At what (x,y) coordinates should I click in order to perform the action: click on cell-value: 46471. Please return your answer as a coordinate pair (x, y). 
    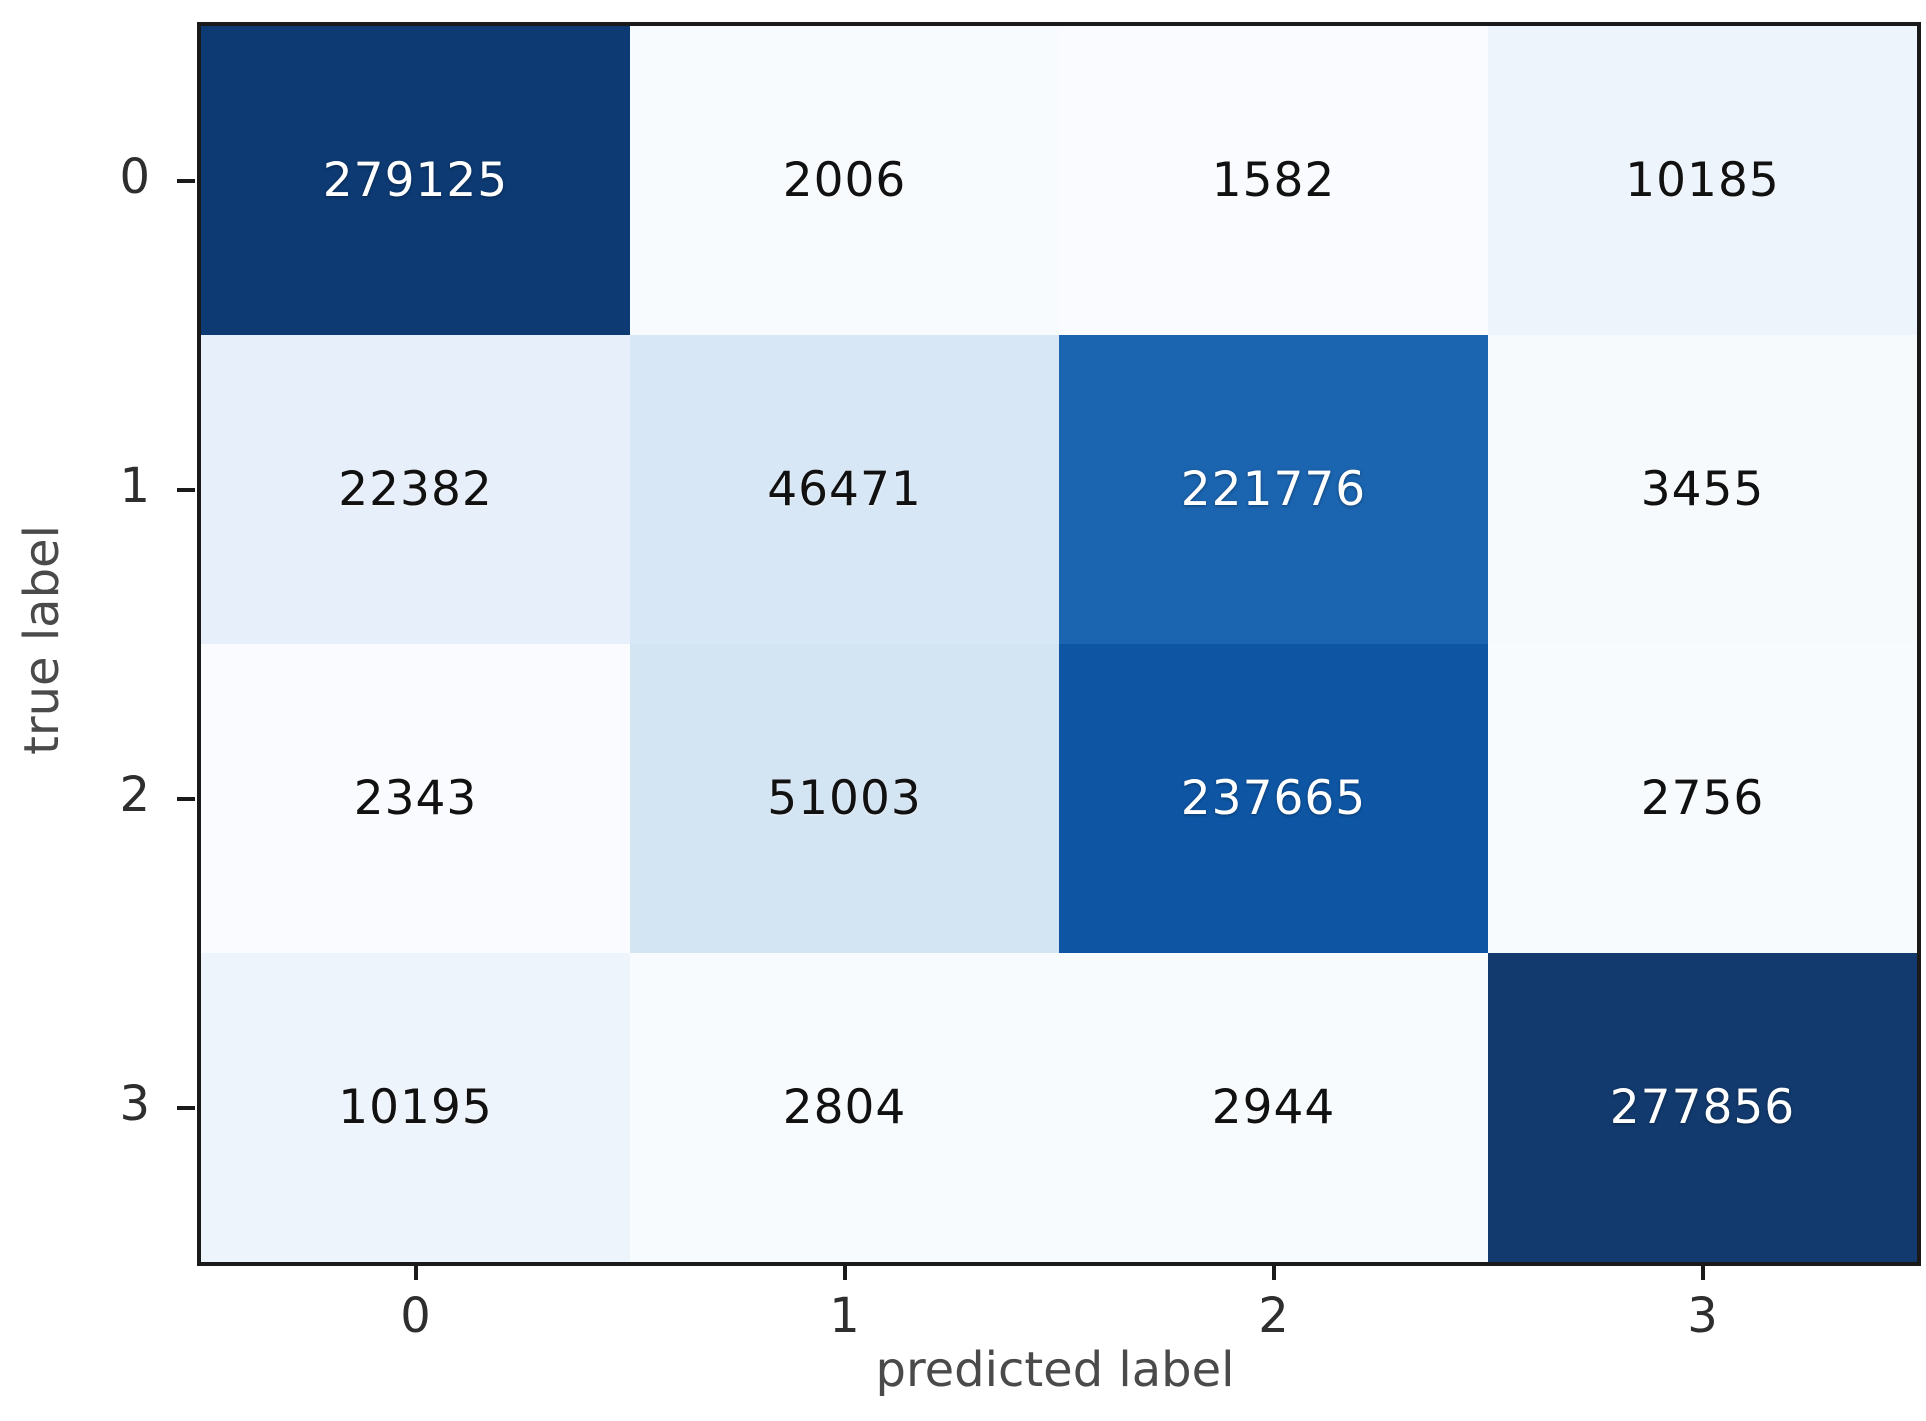
    Looking at the image, I should click on (844, 489).